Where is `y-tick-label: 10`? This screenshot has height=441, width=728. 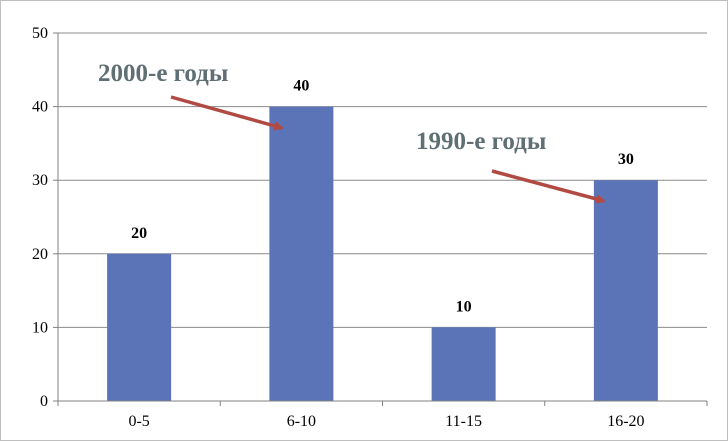 y-tick-label: 10 is located at coordinates (40, 327).